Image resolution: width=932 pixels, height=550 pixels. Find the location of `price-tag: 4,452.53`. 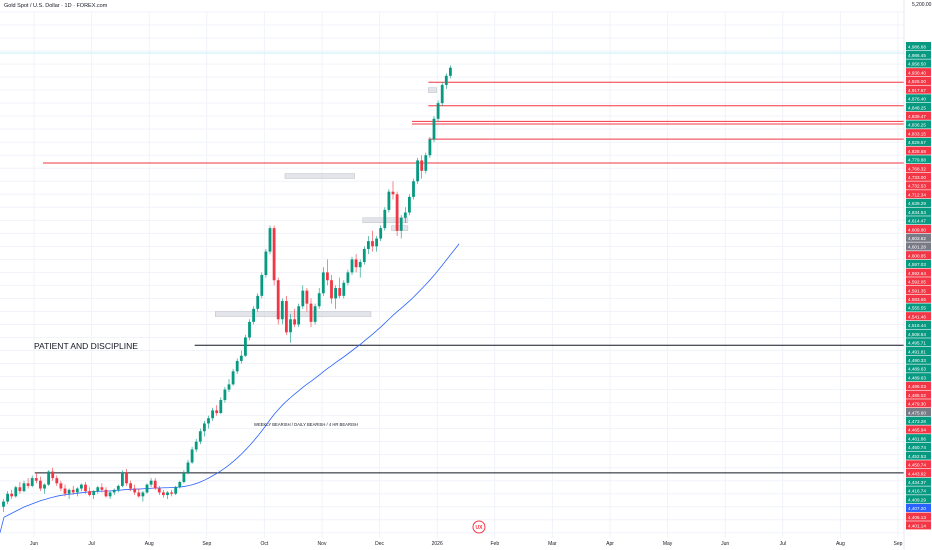

price-tag: 4,452.53 is located at coordinates (918, 455).